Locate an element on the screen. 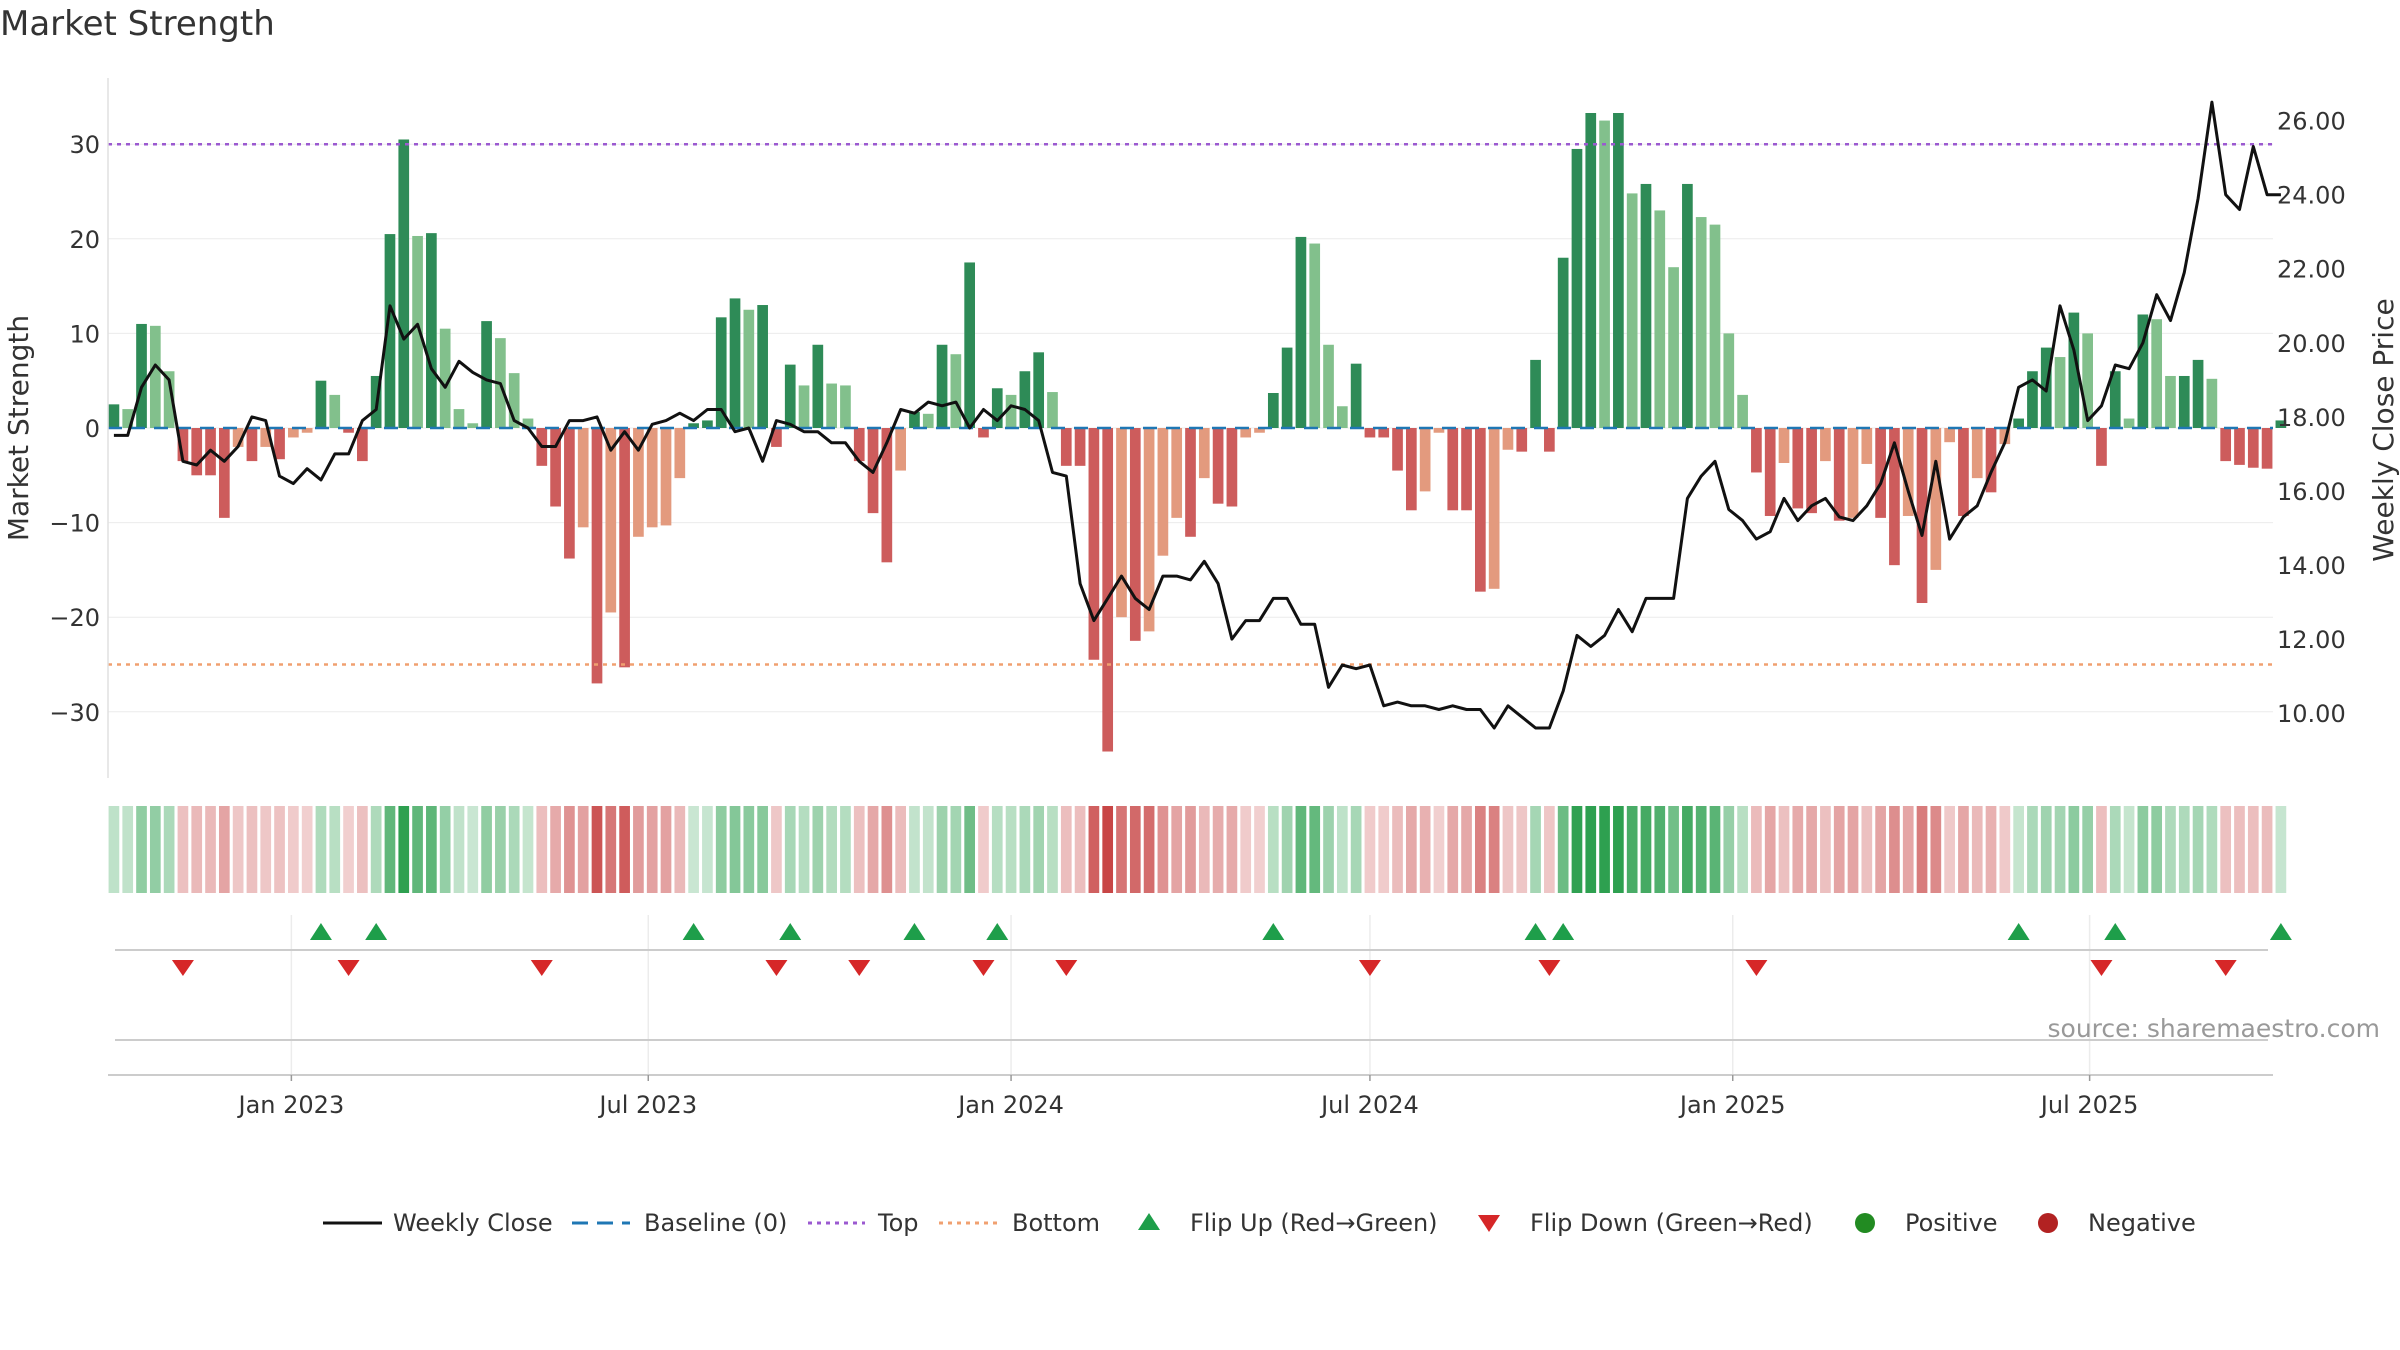 The width and height of the screenshot is (2400, 1350). right-tick-label: 18.00 is located at coordinates (2311, 418).